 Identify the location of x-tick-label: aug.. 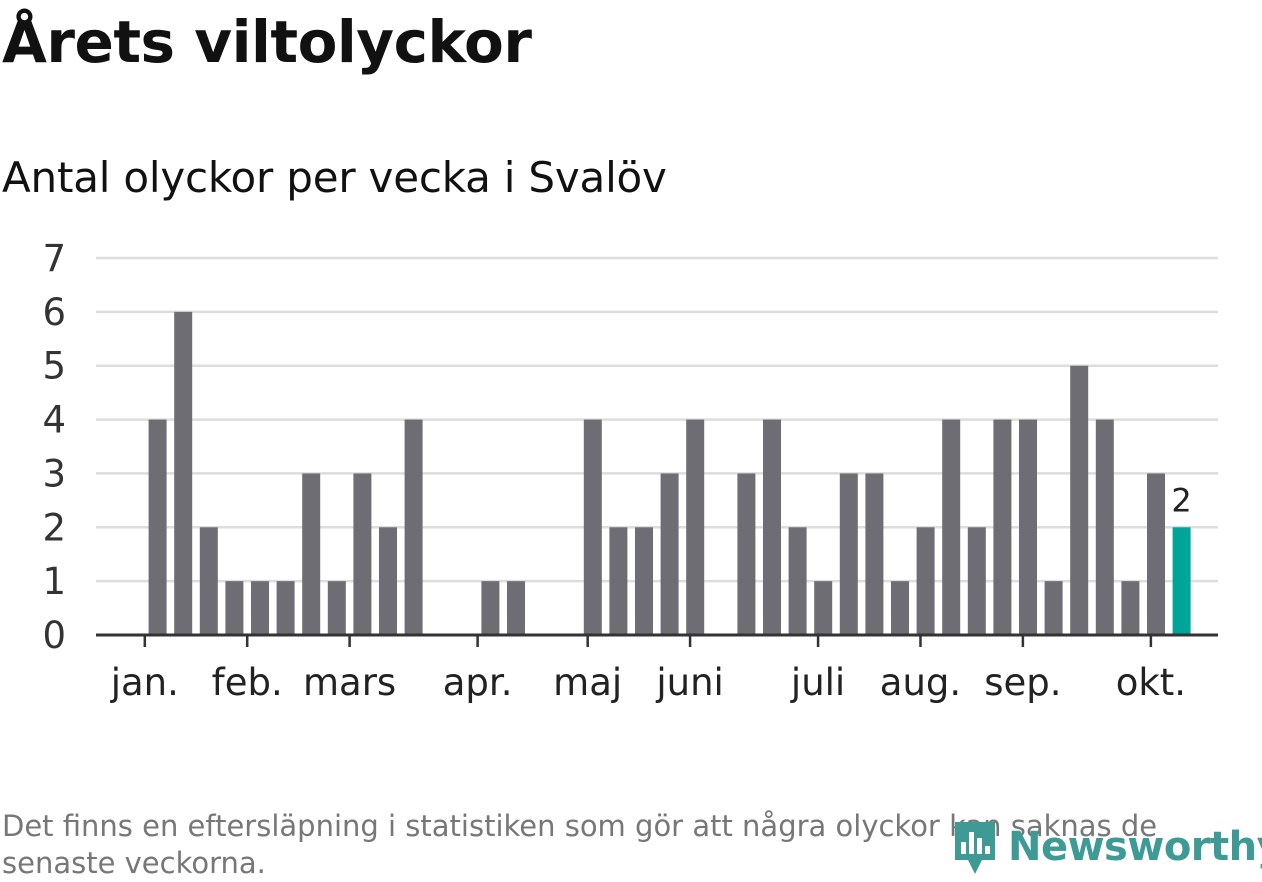
(920, 682).